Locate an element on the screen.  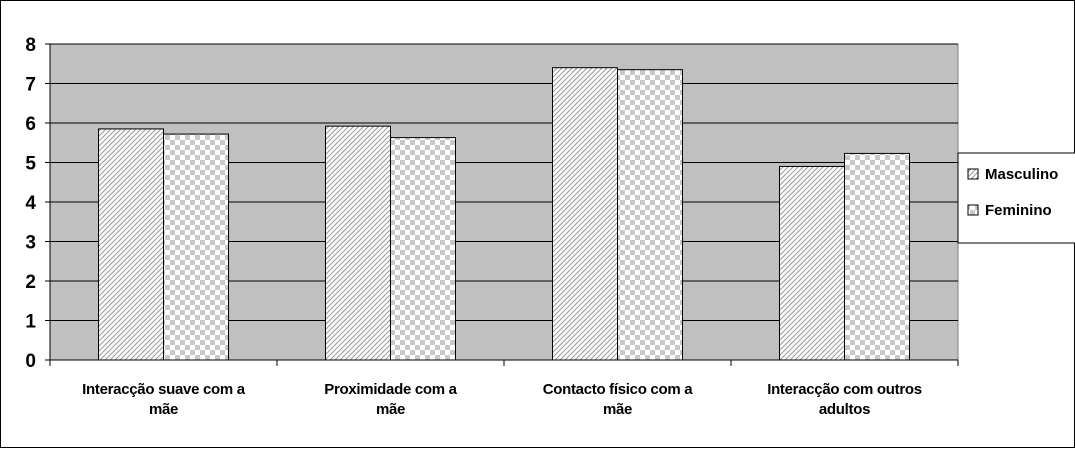
x-category-label: adultos is located at coordinates (844, 409).